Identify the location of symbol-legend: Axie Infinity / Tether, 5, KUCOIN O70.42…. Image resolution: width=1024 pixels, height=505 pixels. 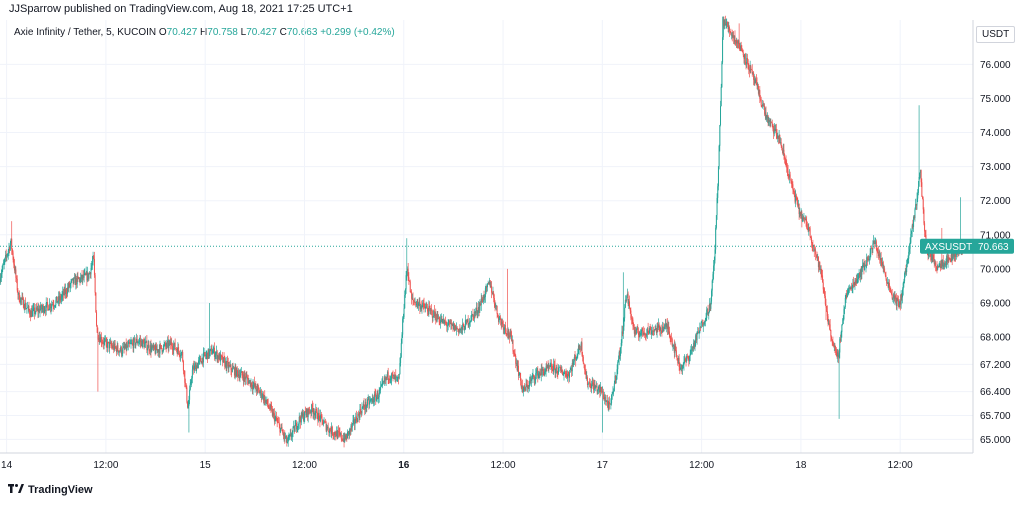
(204, 32).